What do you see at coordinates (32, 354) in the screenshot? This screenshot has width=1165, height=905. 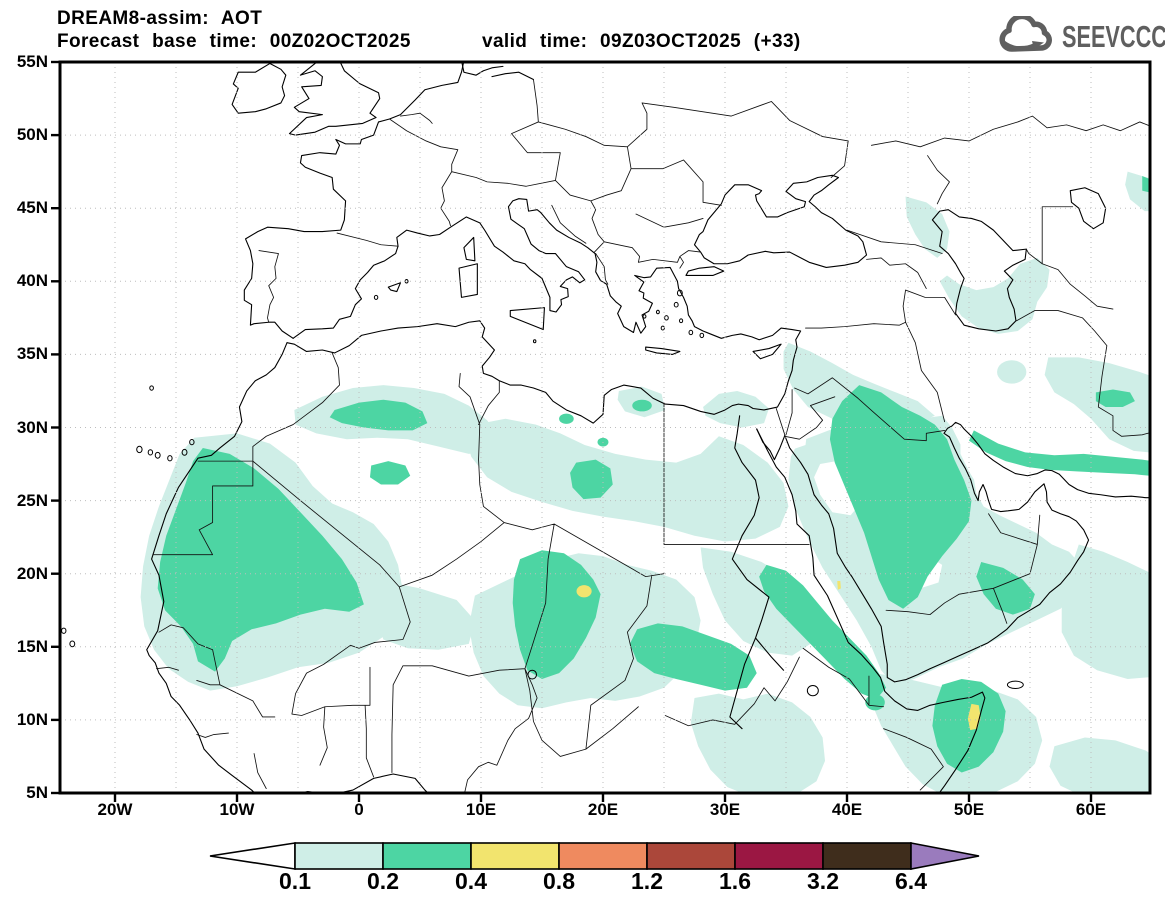 I see `lat-tick-label: 35N` at bounding box center [32, 354].